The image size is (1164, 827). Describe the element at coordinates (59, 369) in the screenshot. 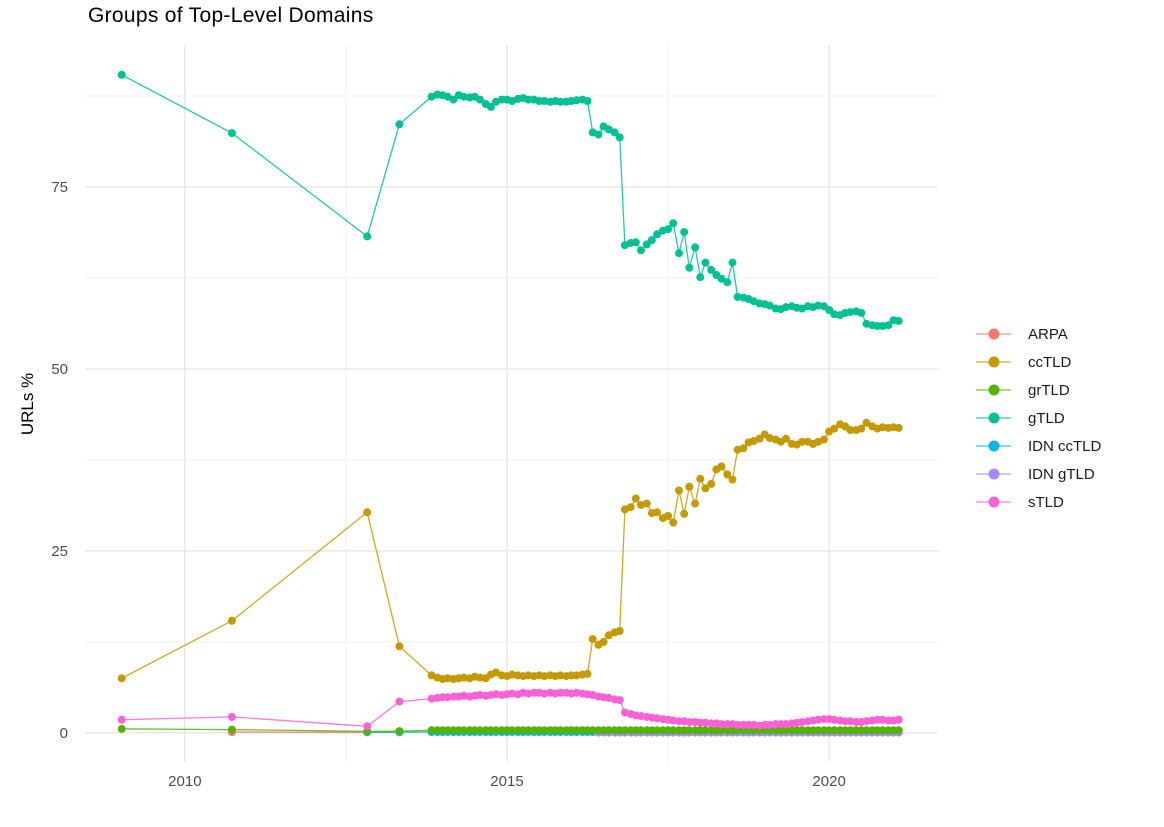

I see `y-tick-label: 50` at that location.